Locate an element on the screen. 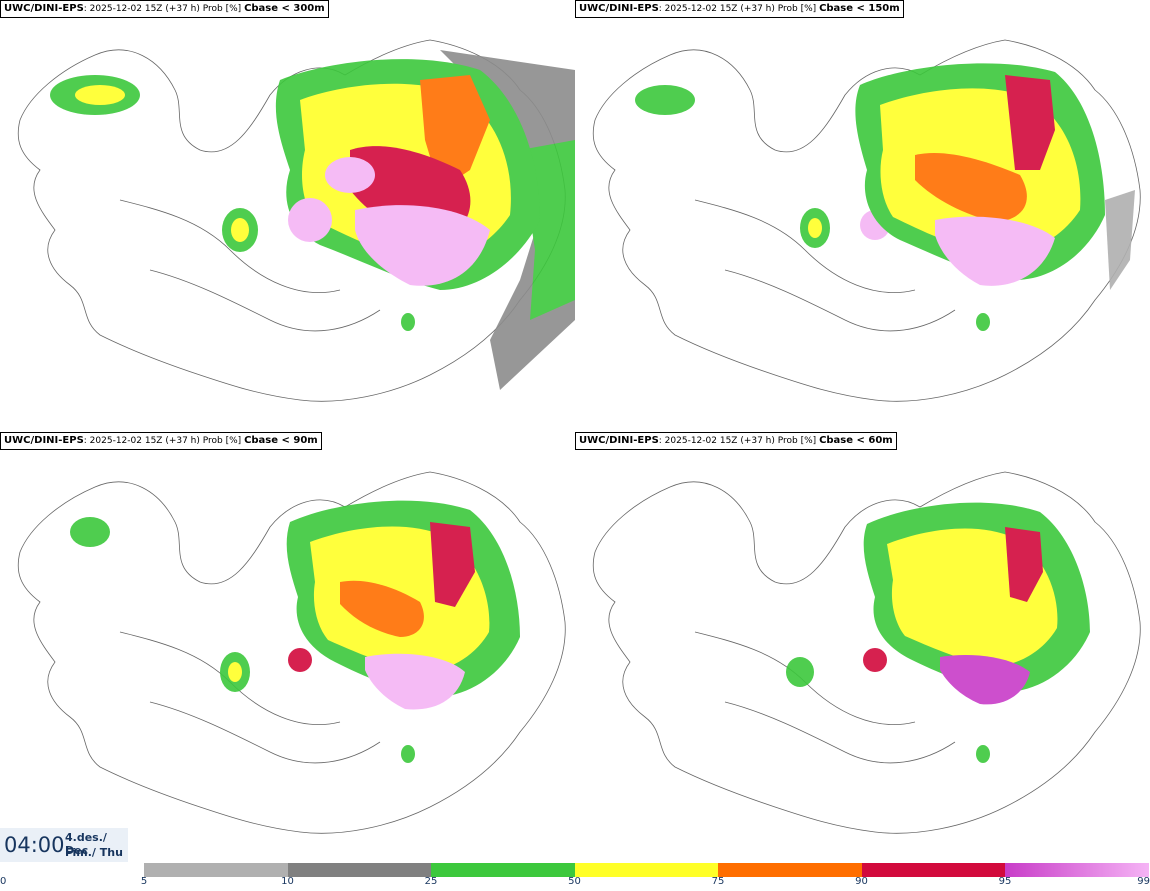 The image size is (1150, 891). colorbar-tick-label: 95 is located at coordinates (1005, 881).